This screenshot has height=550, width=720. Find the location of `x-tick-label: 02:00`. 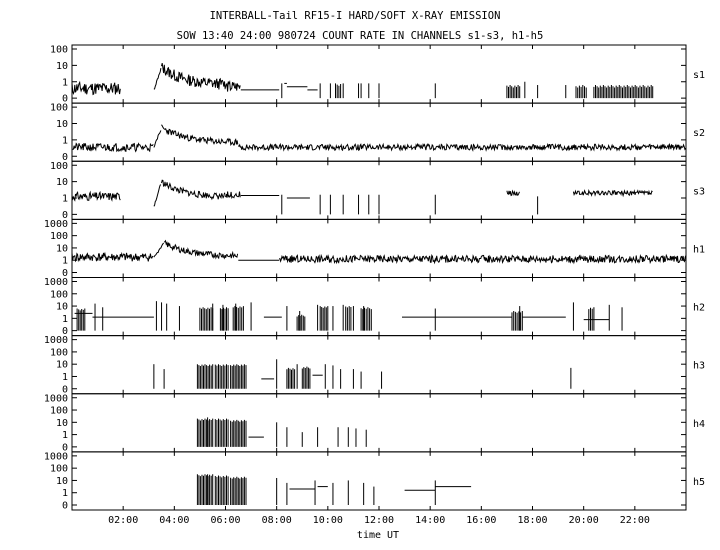

x-tick-label: 02:00 is located at coordinates (123, 520).